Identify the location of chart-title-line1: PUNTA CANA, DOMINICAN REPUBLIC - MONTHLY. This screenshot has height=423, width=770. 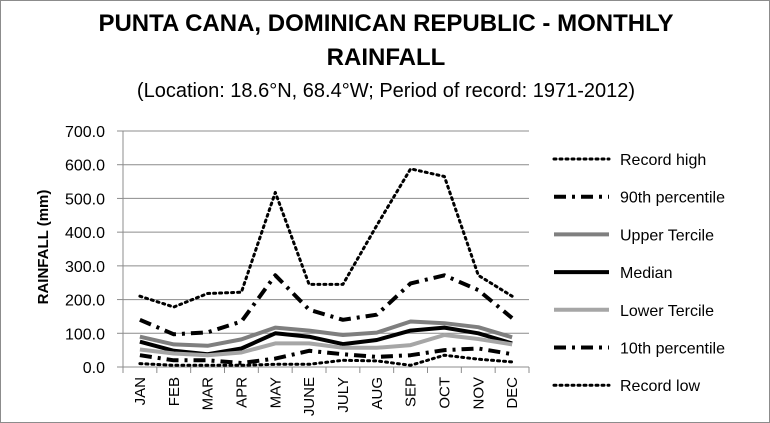
(385, 23).